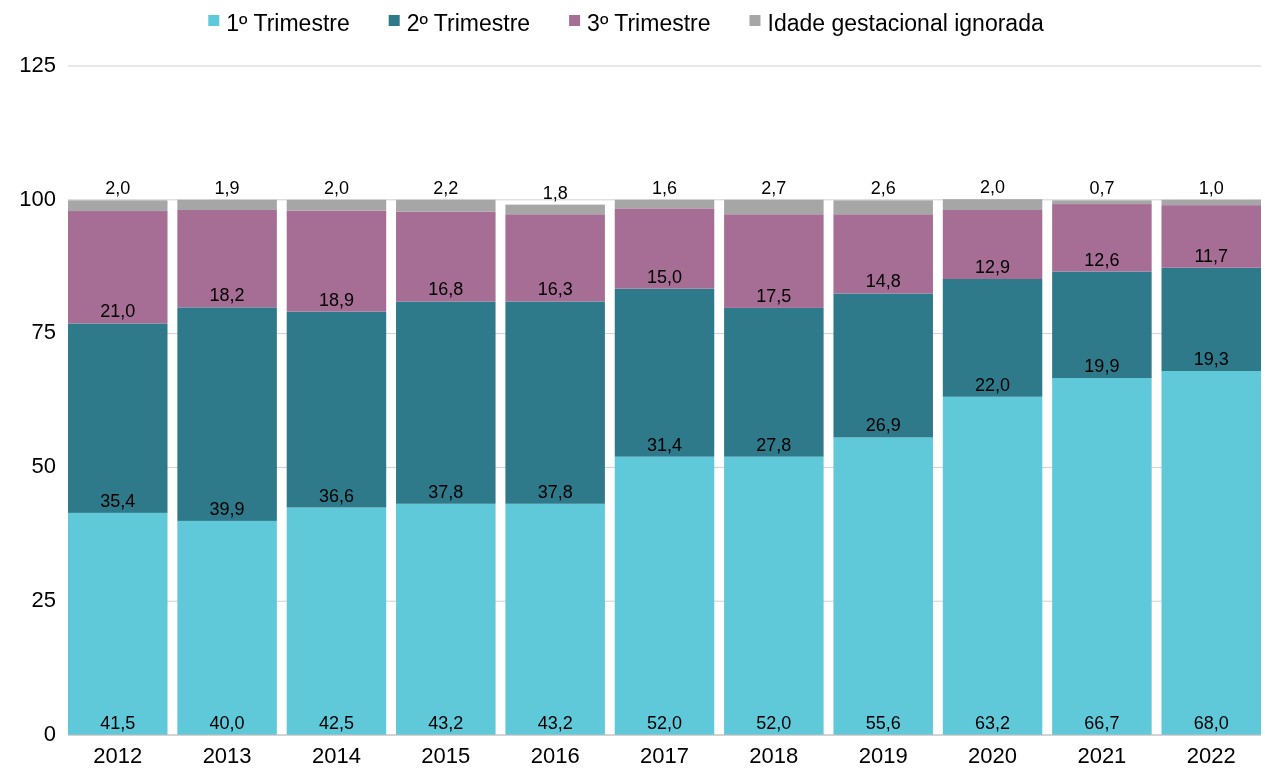  What do you see at coordinates (1211, 187) in the screenshot?
I see `data-label: 1,0` at bounding box center [1211, 187].